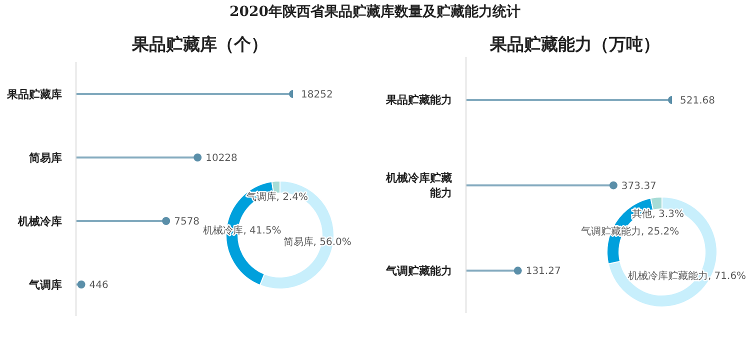 The image size is (750, 339). What do you see at coordinates (543, 272) in the screenshot?
I see `data-label: 131.27` at bounding box center [543, 272].